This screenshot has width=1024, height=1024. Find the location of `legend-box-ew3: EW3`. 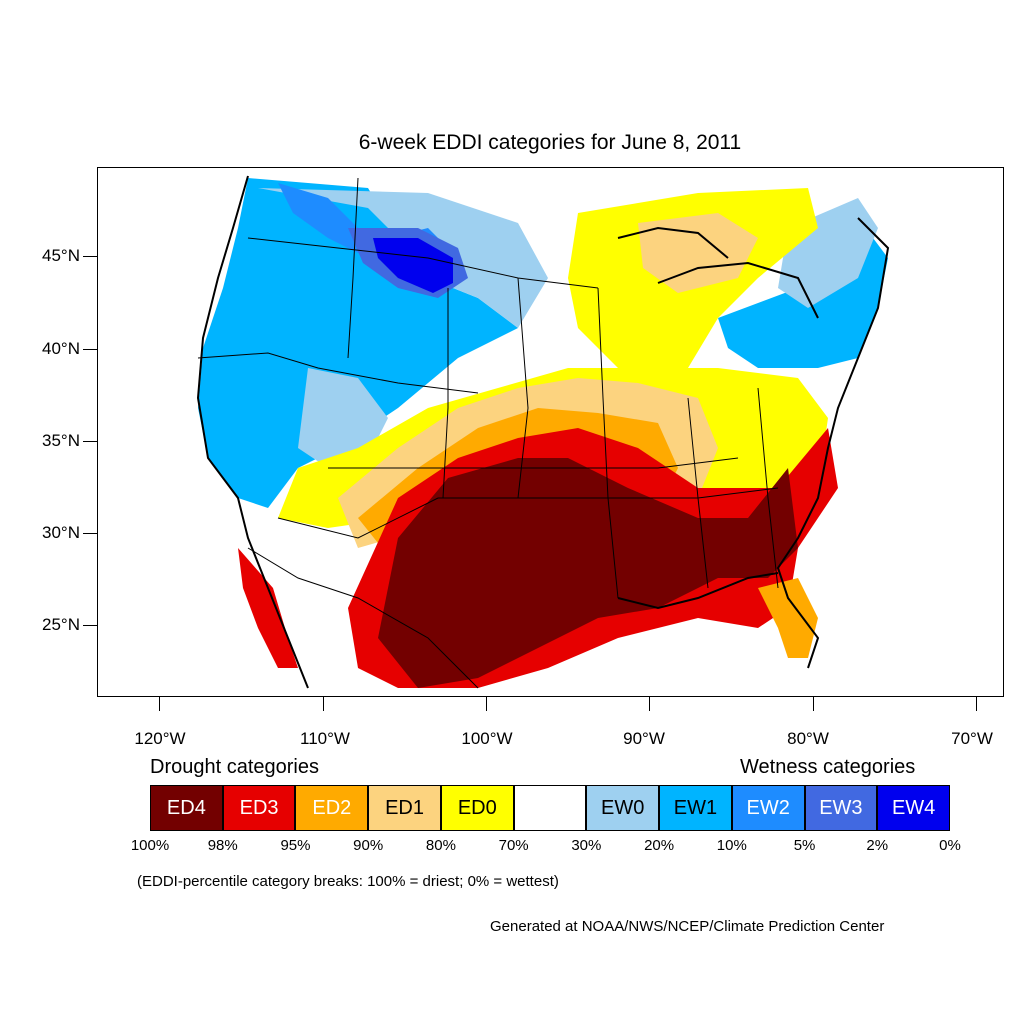

legend-box-ew3: EW3 is located at coordinates (841, 808).